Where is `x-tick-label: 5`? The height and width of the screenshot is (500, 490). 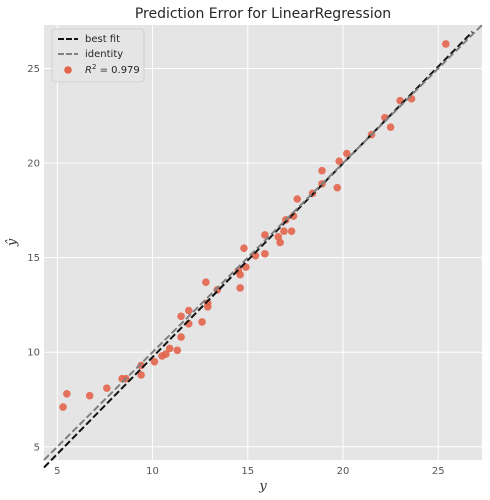
x-tick-label: 5 is located at coordinates (57, 471).